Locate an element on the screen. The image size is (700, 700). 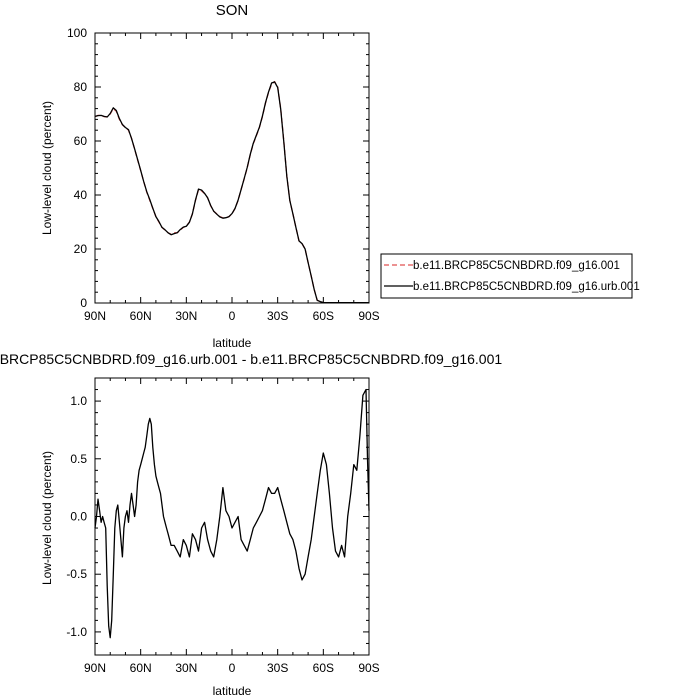
bottom-plot-area is located at coordinates (232, 513).